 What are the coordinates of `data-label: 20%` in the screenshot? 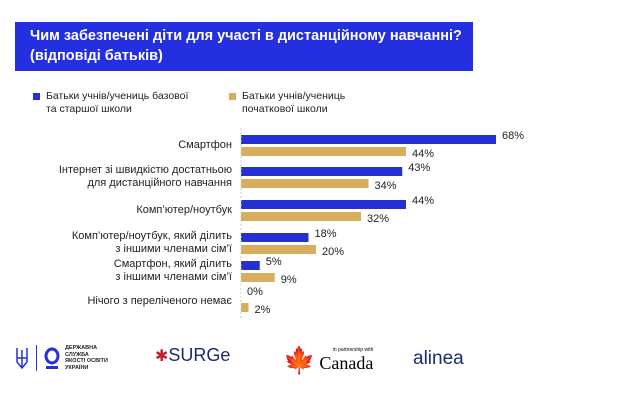 It's located at (333, 252).